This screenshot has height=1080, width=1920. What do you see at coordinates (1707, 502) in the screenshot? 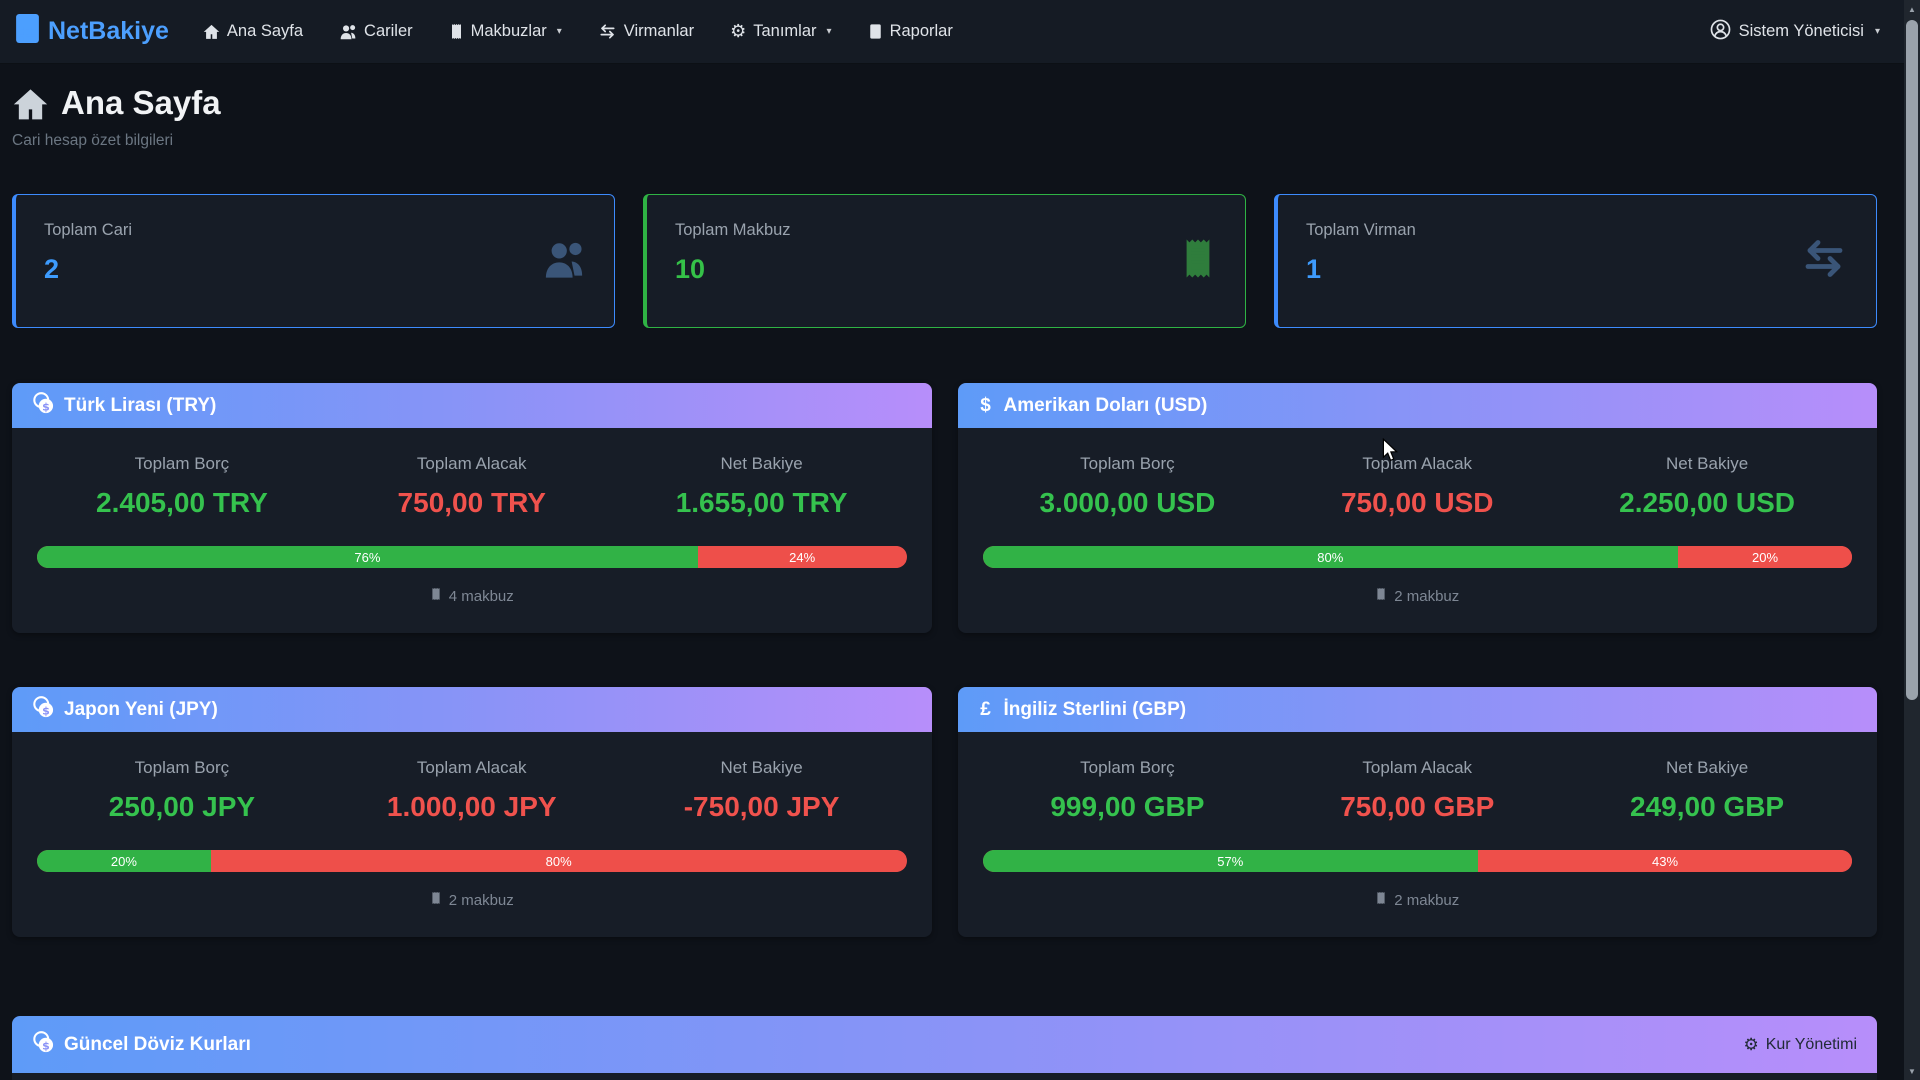
I see `net-value: 2.250,00 USD` at bounding box center [1707, 502].